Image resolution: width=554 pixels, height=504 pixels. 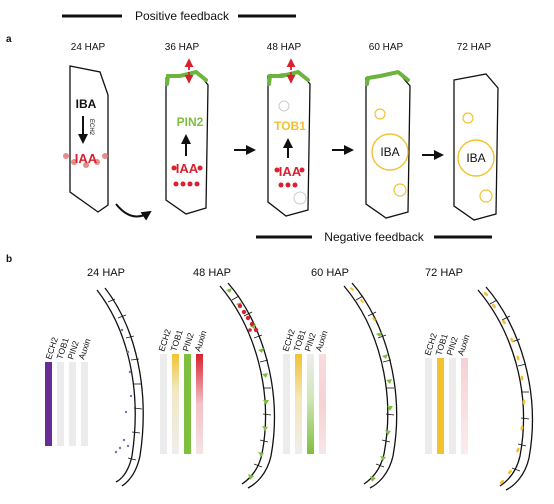 What do you see at coordinates (182, 47) in the screenshot?
I see `cell2-time: 36 HAP` at bounding box center [182, 47].